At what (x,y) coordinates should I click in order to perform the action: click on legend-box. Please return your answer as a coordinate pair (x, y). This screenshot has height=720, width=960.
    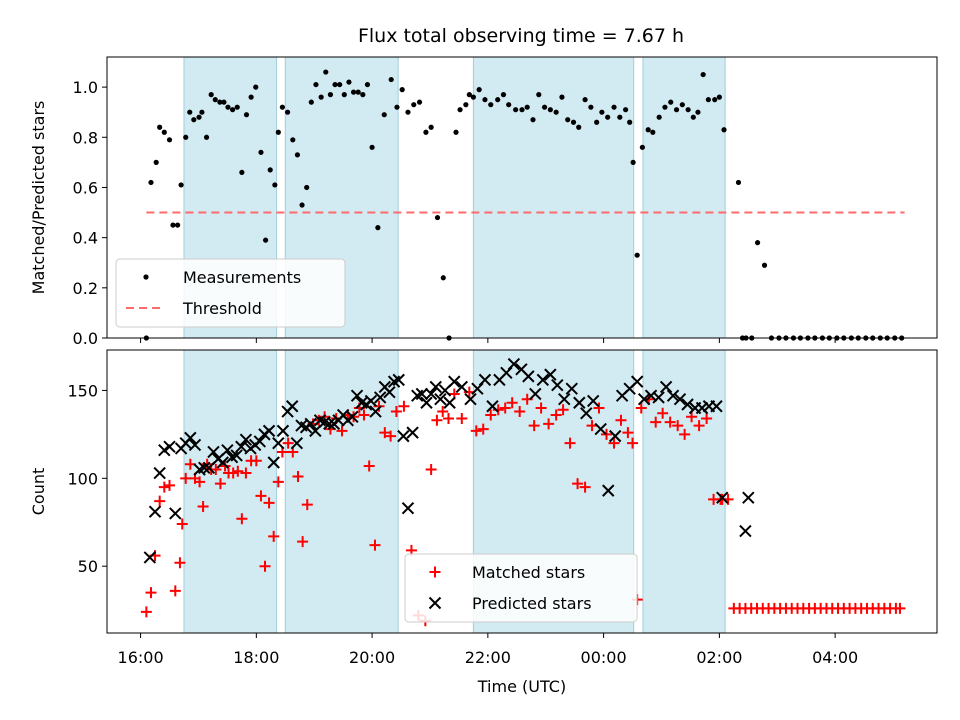
    Looking at the image, I should click on (521, 588).